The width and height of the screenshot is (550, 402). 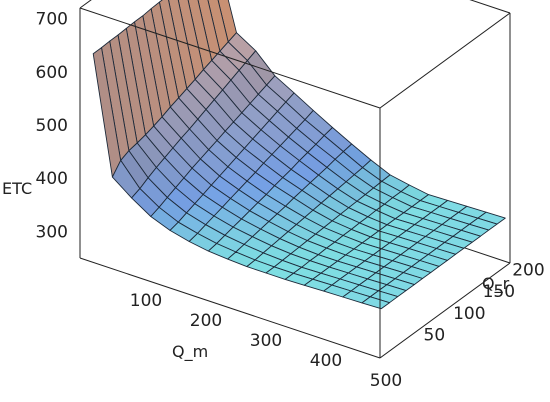 I want to click on x-tick-label: 300, so click(x=266, y=341).